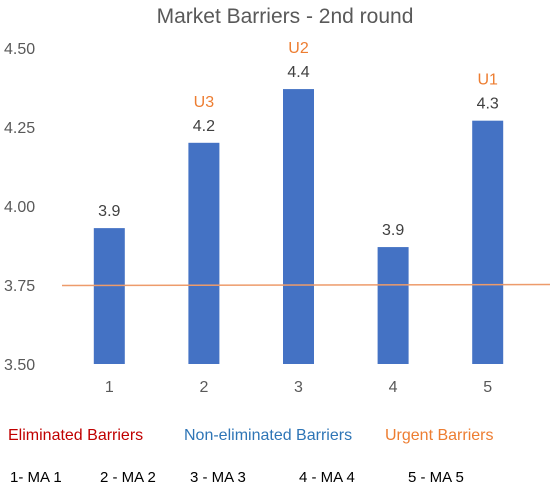 The width and height of the screenshot is (550, 497). What do you see at coordinates (488, 104) in the screenshot?
I see `data-label: 4.3` at bounding box center [488, 104].